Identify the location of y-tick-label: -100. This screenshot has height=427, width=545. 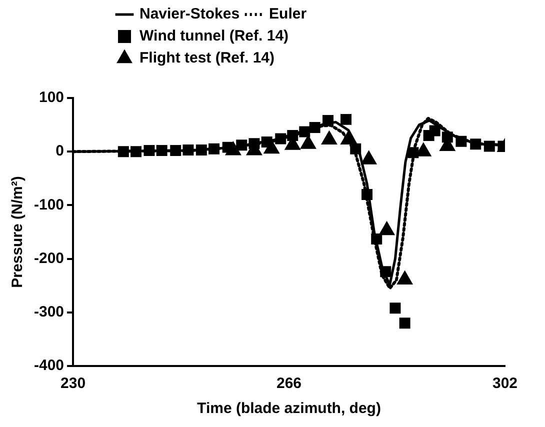
(49, 205).